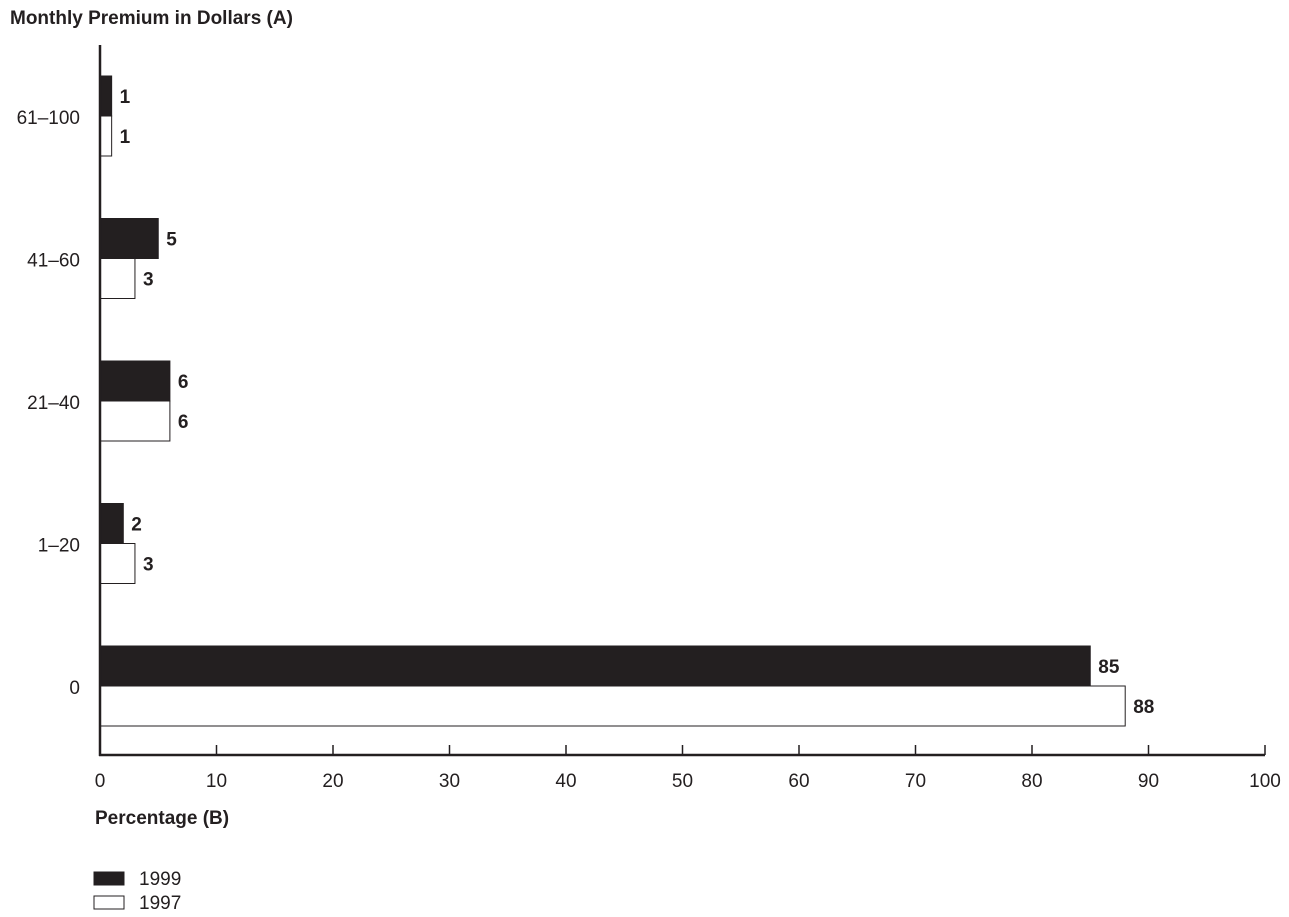 The image size is (1289, 917). What do you see at coordinates (53, 261) in the screenshot?
I see `y-tick-label: 41–60` at bounding box center [53, 261].